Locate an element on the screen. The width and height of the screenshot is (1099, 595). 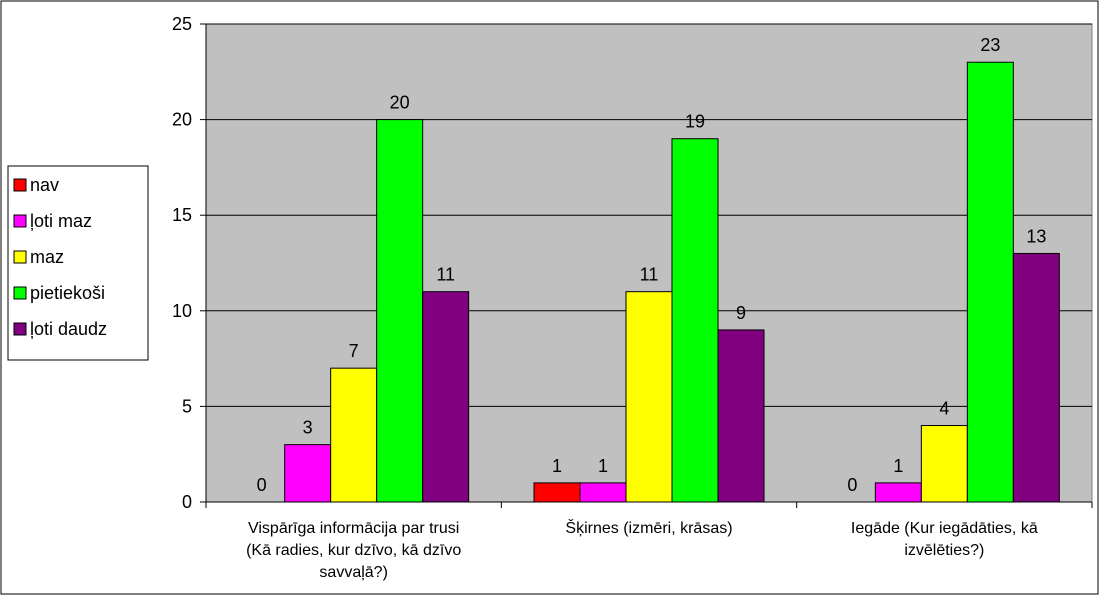
y-tick-label: 15 is located at coordinates (182, 215).